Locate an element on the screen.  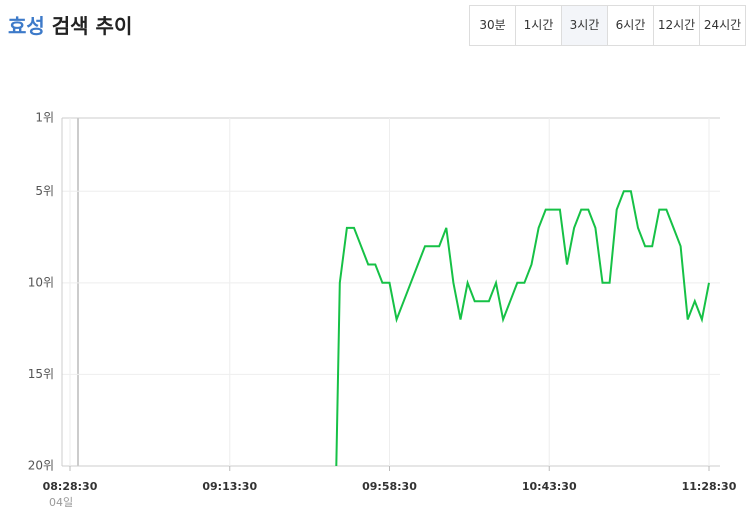
x-tick-label: 08:28:30 is located at coordinates (70, 486).